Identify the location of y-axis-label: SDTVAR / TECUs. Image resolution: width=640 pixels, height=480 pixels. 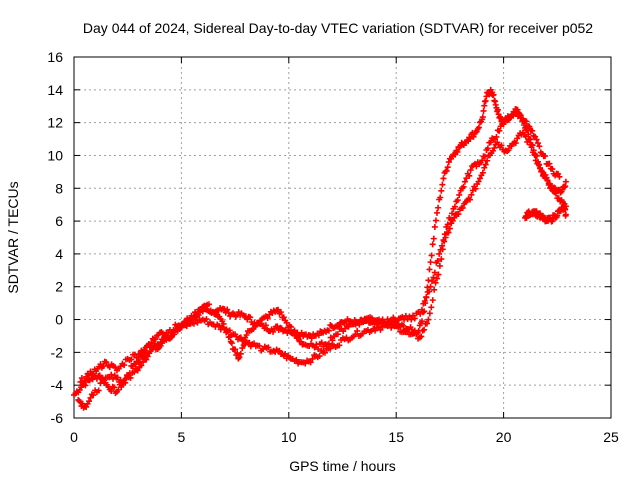
(13, 237).